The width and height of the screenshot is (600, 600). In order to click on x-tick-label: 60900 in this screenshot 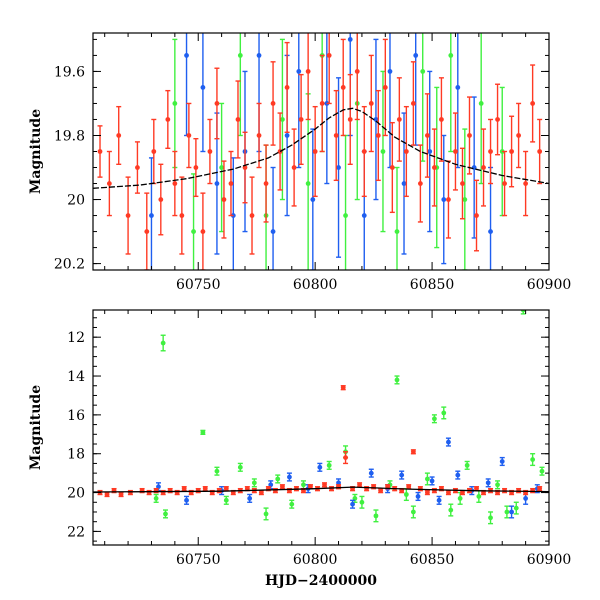, I will do `click(549, 285)`.